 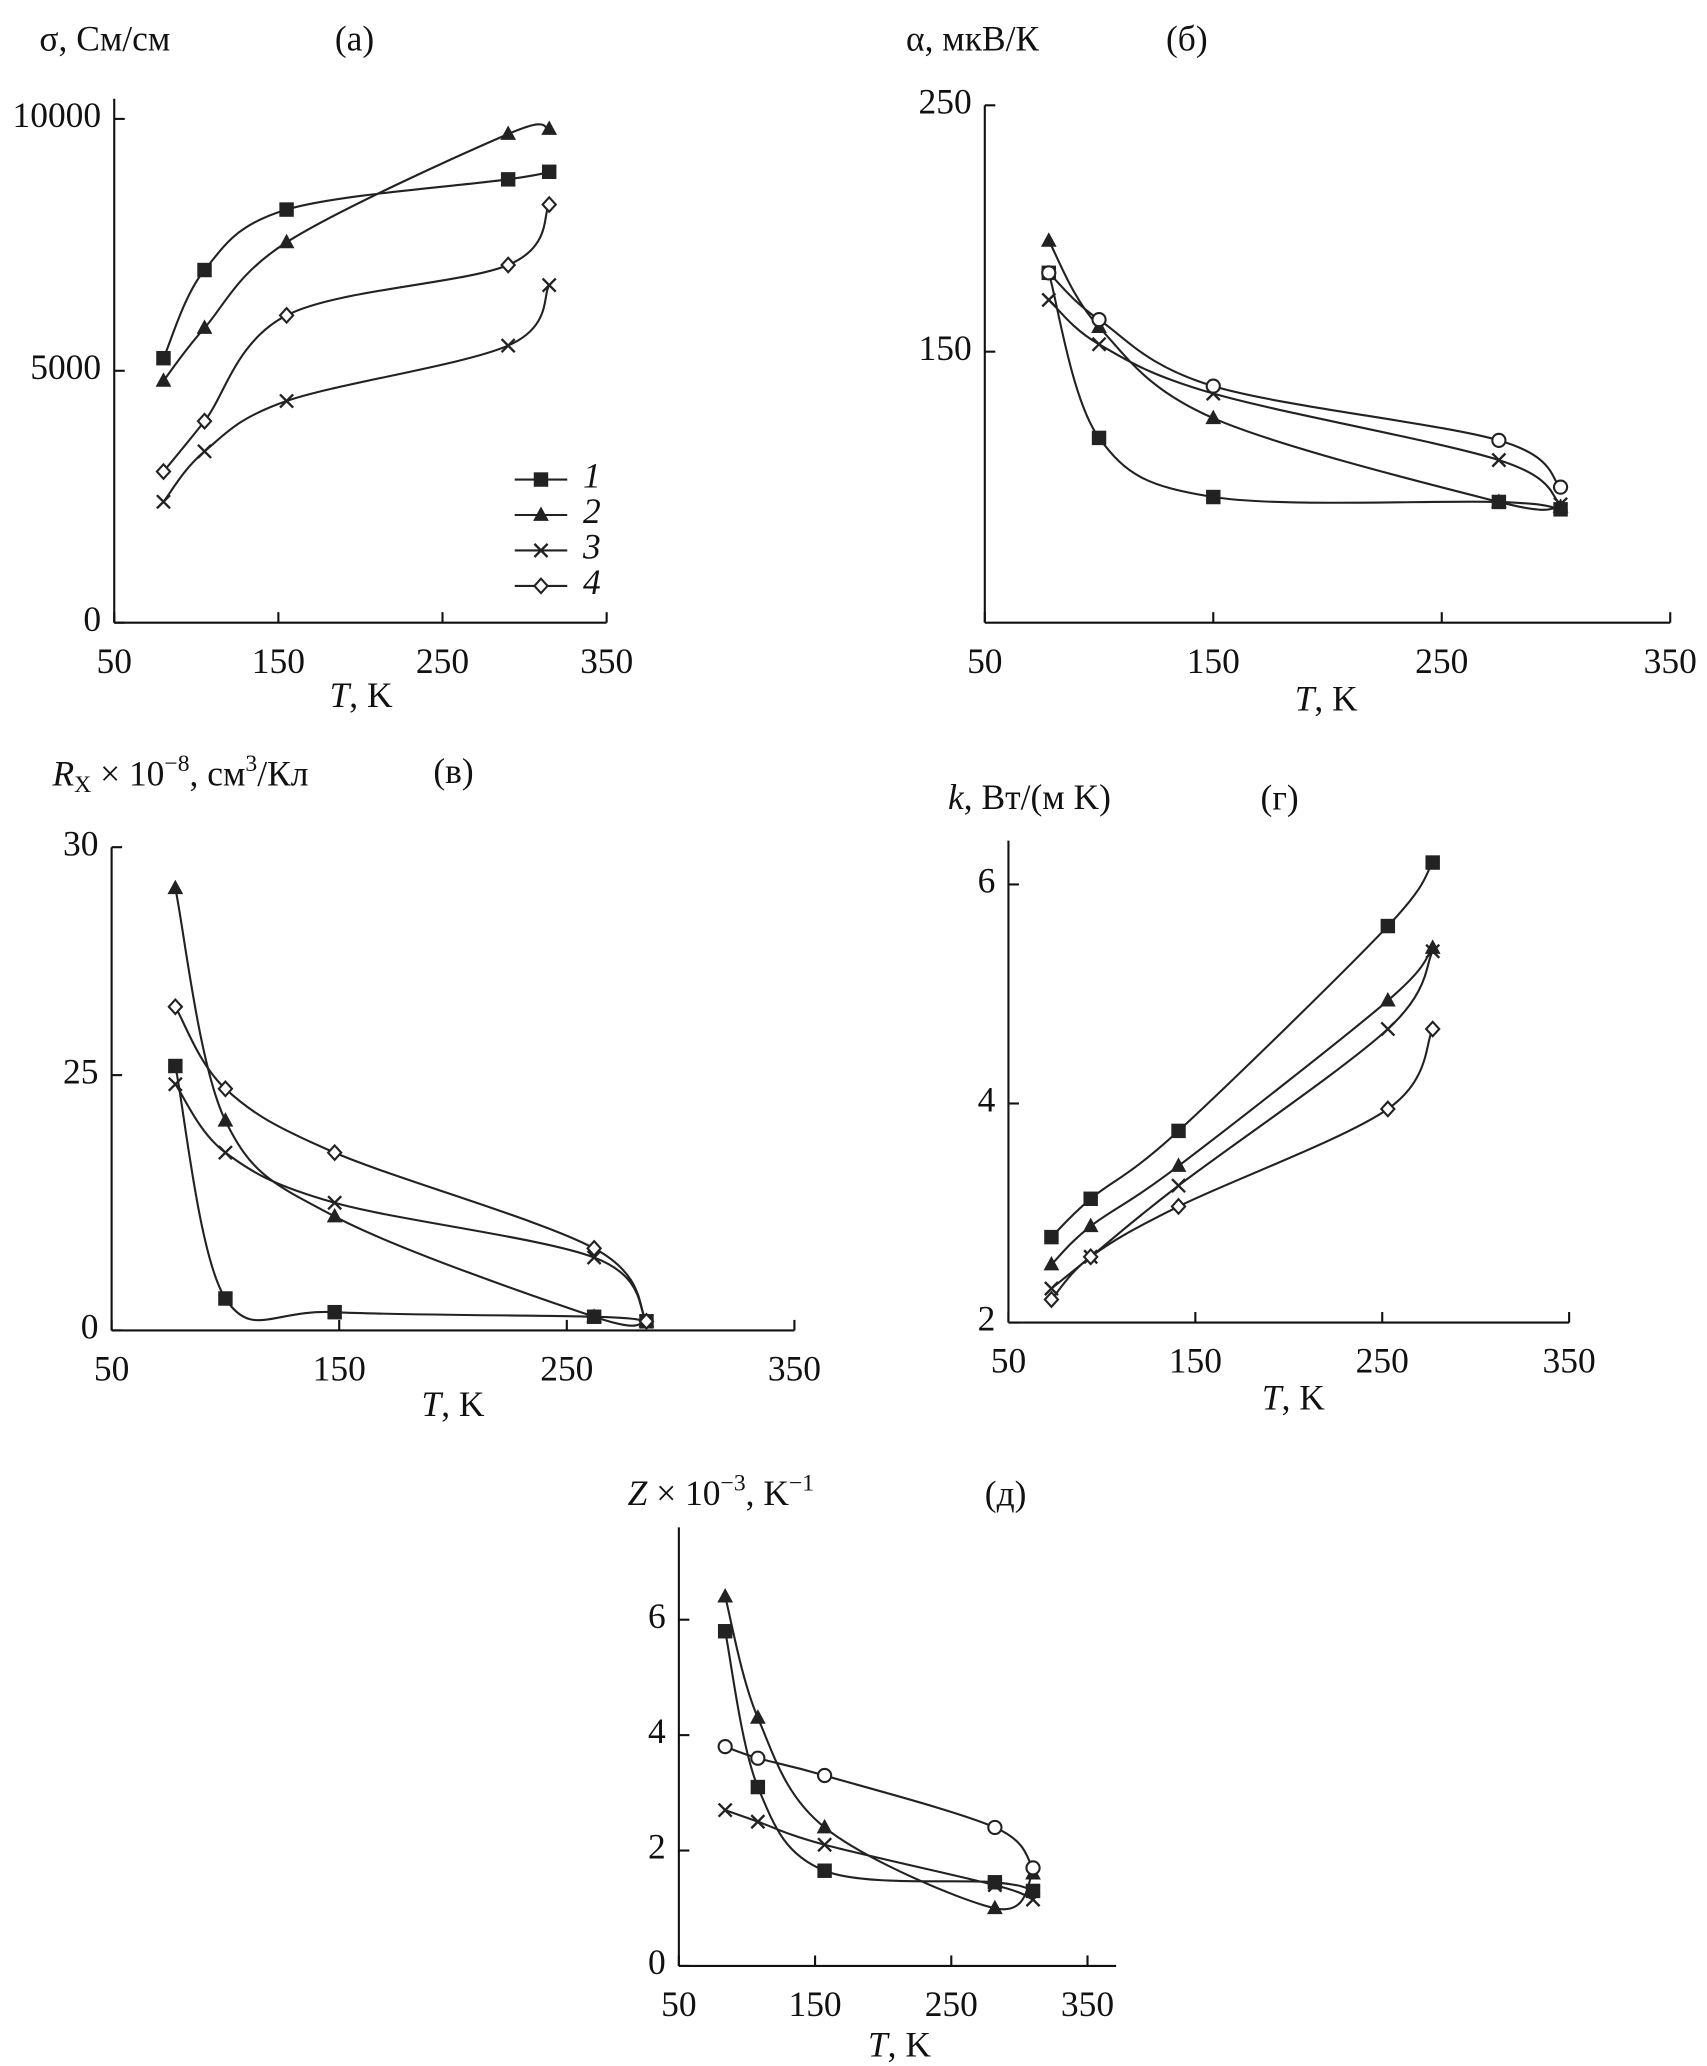 What do you see at coordinates (591, 547) in the screenshot?
I see `legend-label: 3` at bounding box center [591, 547].